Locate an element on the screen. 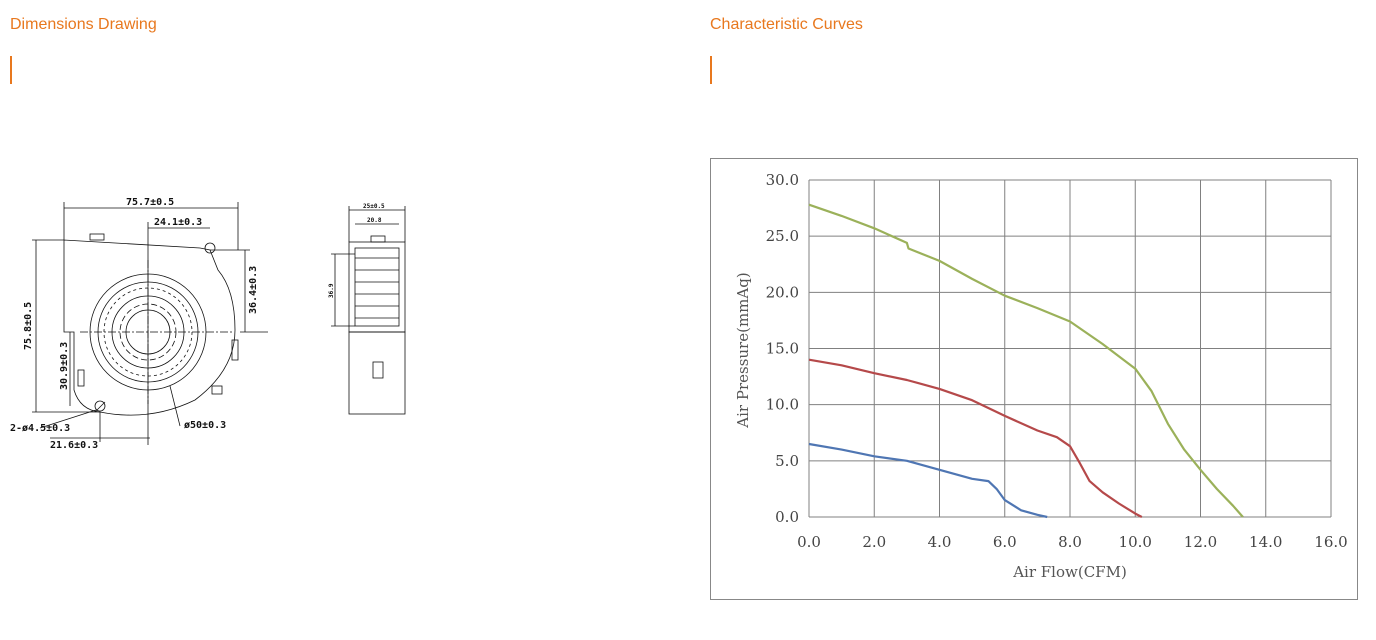 Image resolution: width=1376 pixels, height=640 pixels. x-tick-label: 16.0 is located at coordinates (1330, 542).